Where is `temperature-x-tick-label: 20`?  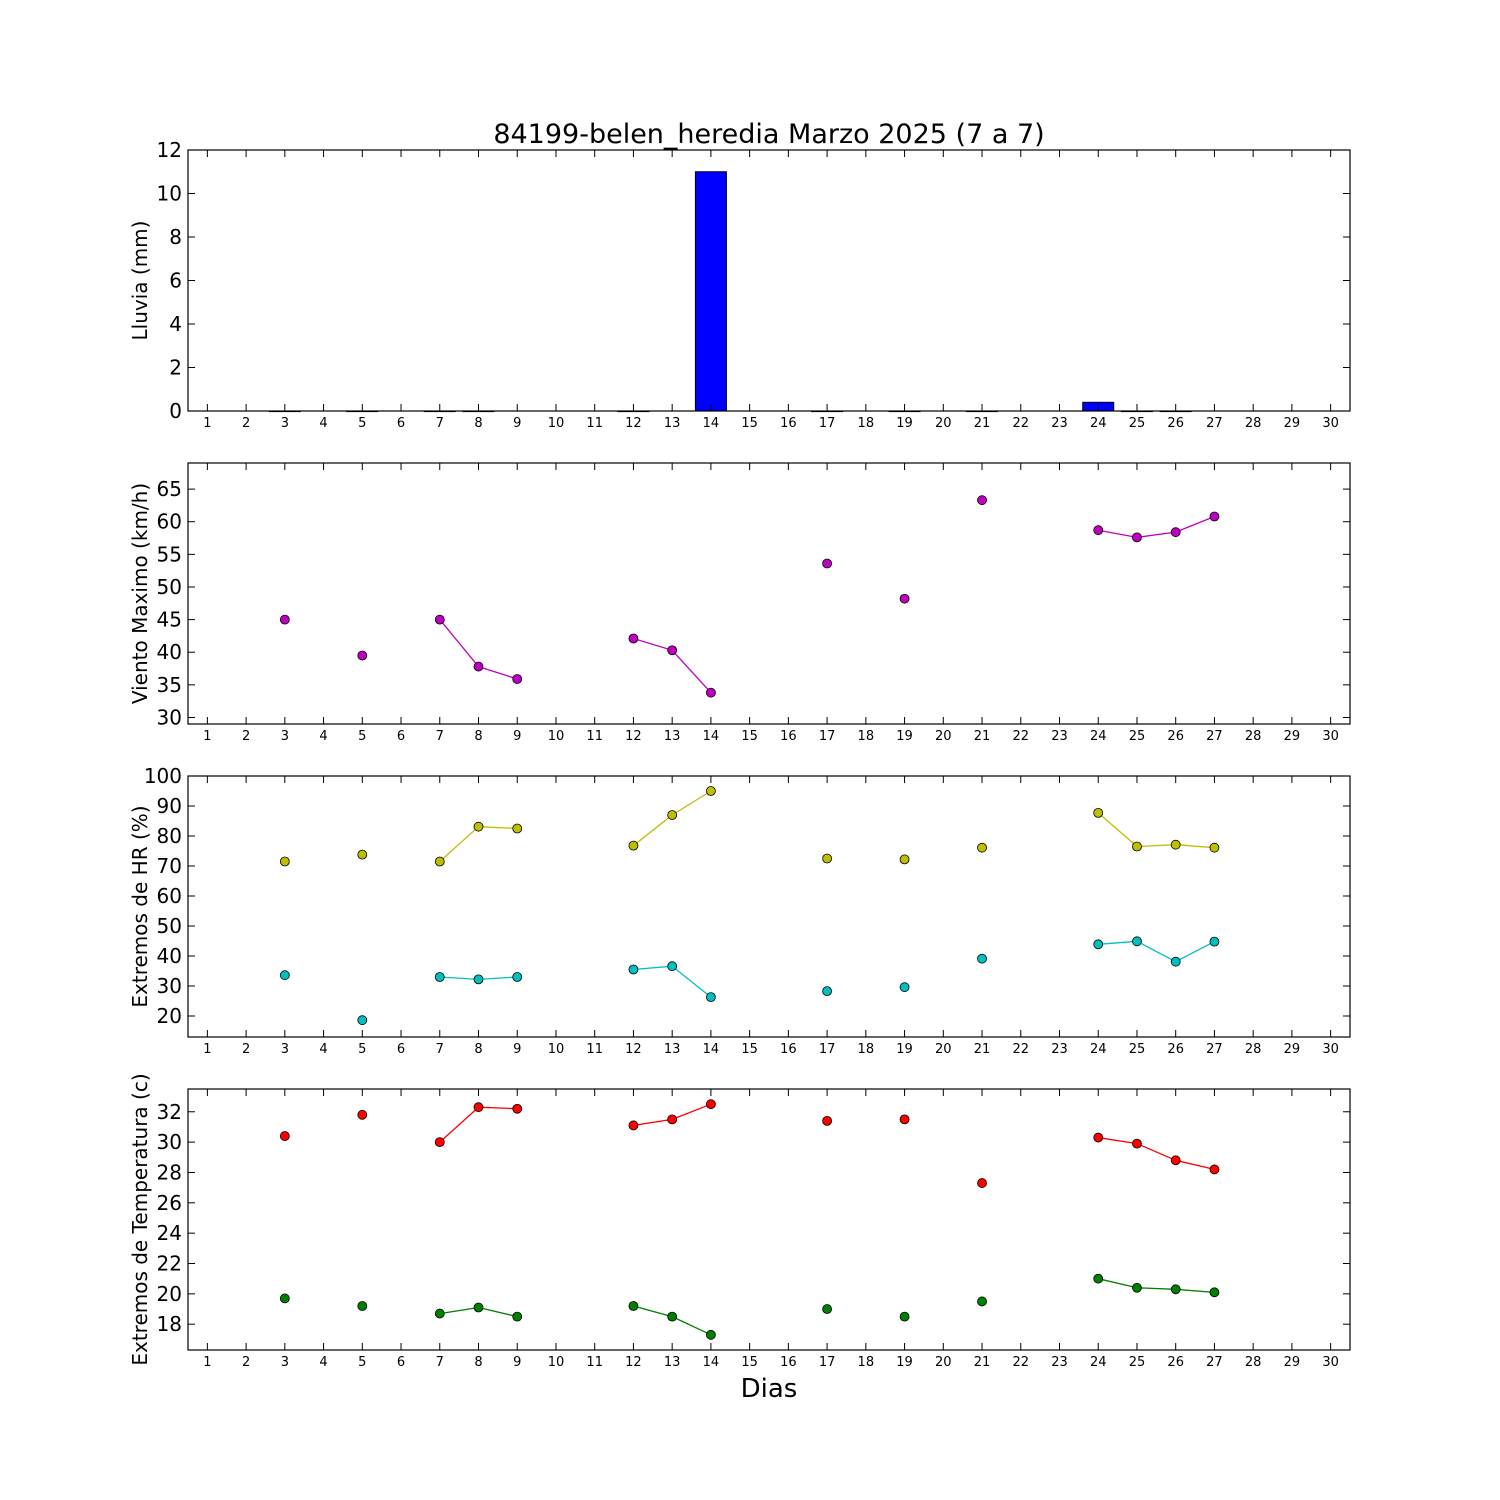
temperature-x-tick-label: 20 is located at coordinates (943, 1362).